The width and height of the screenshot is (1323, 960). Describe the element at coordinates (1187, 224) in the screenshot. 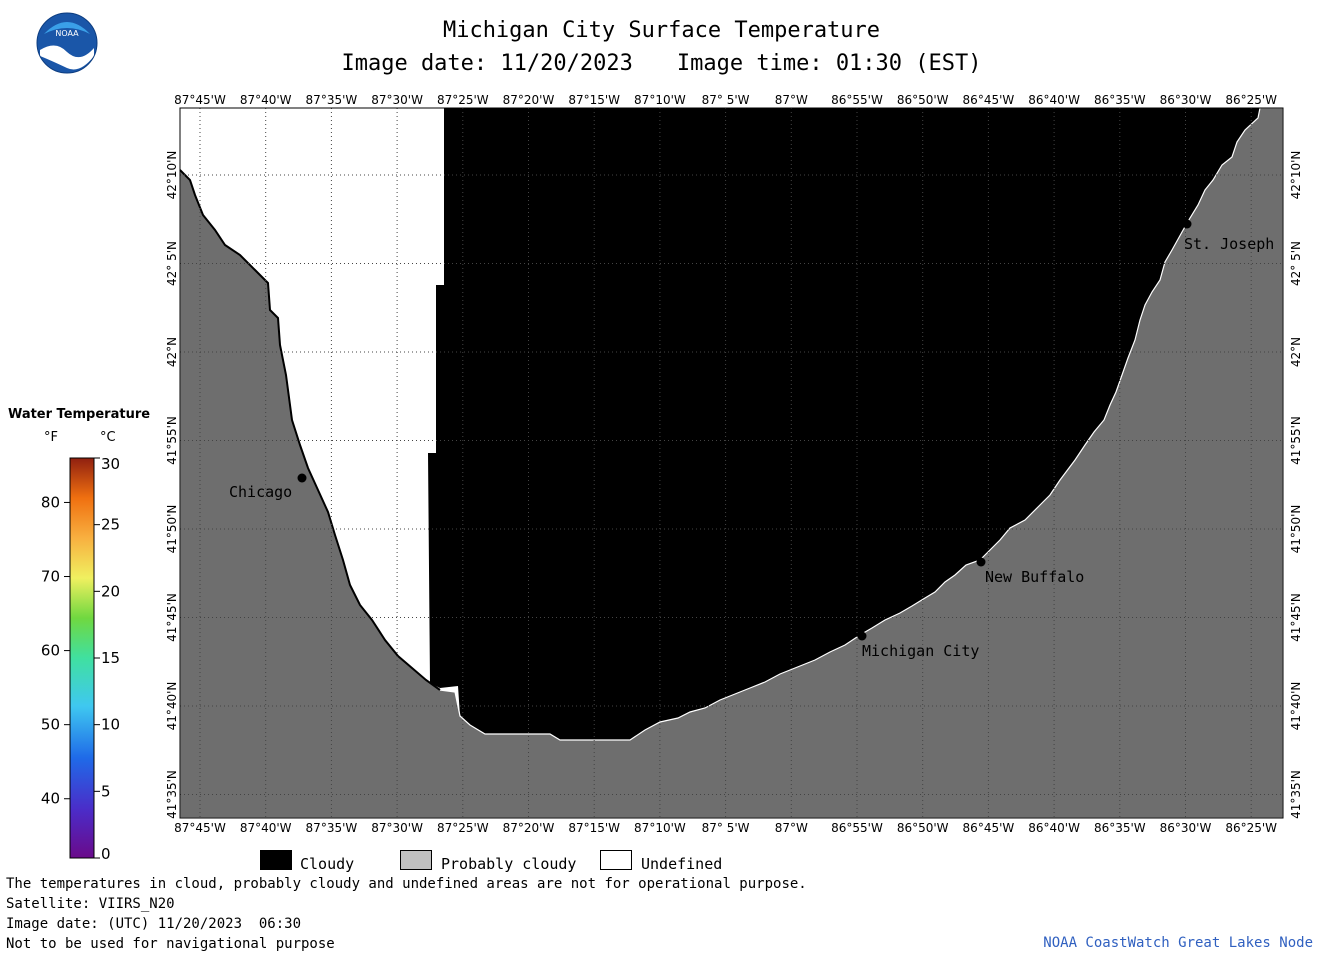

I see `st-joseph-marker` at that location.